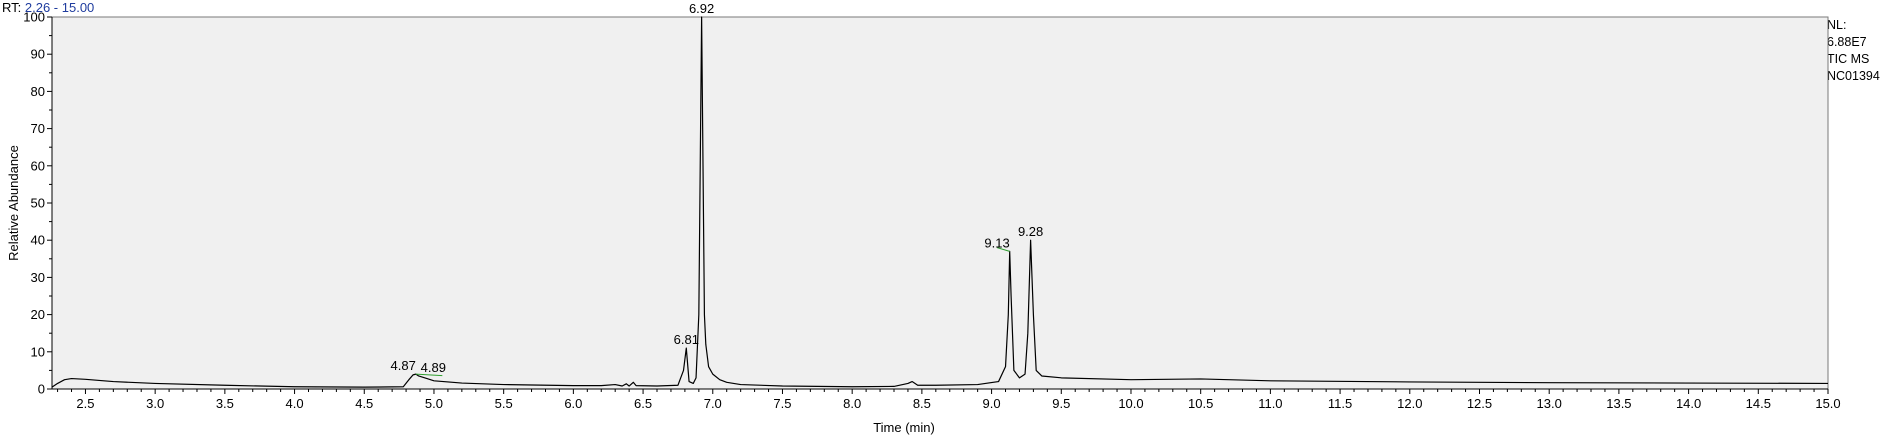  I want to click on scan-filter: TIC MS, so click(1848, 59).